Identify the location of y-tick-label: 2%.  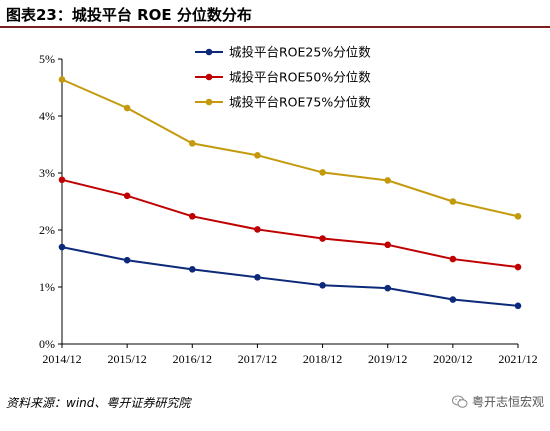
(47, 230).